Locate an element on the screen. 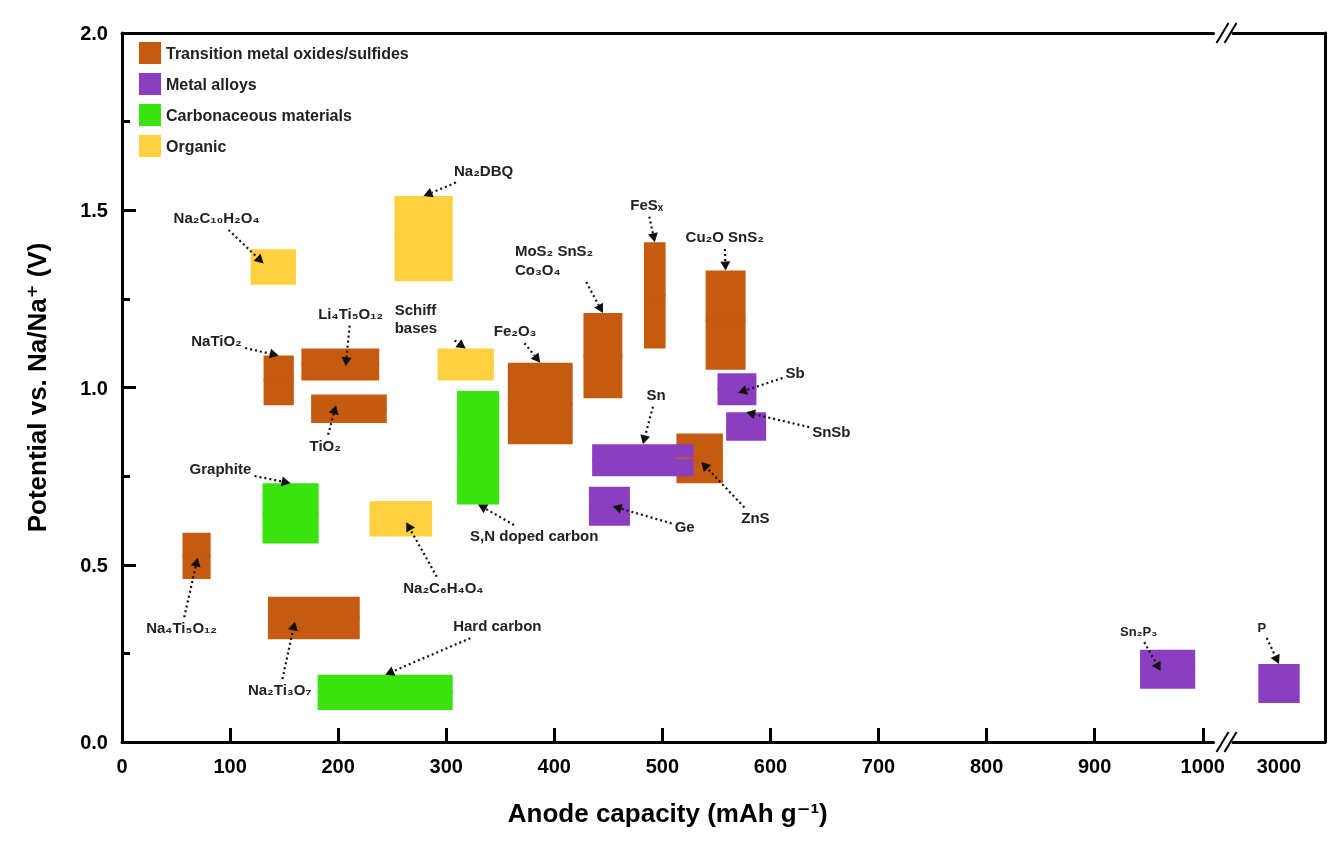 Image resolution: width=1343 pixels, height=852 pixels. annotation: ZnS is located at coordinates (755, 519).